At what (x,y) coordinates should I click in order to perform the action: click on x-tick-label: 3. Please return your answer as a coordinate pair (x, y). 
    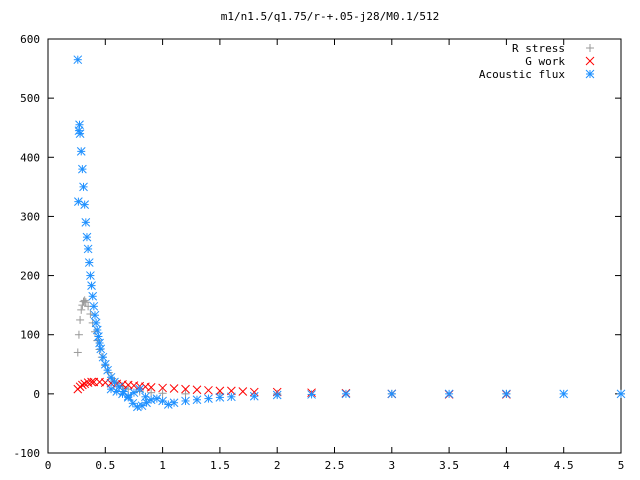
    Looking at the image, I should click on (391, 465).